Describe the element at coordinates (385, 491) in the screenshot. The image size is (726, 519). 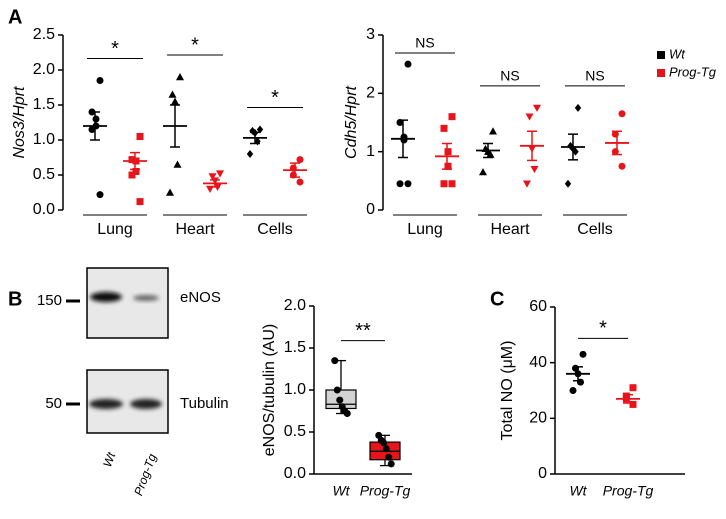
I see `x-tick-label: Prog-Tg` at that location.